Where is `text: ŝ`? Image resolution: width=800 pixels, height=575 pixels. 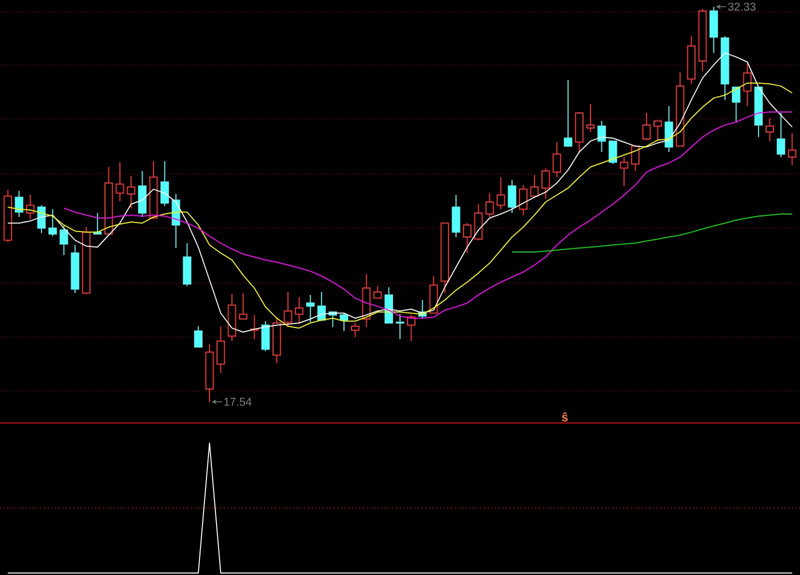 text: ŝ is located at coordinates (565, 417).